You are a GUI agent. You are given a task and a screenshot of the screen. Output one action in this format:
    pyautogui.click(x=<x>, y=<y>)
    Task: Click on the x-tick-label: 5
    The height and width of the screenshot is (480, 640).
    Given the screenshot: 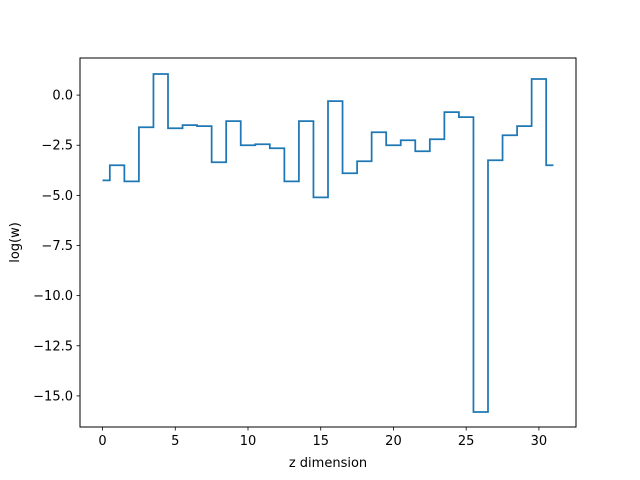 What is the action you would take?
    pyautogui.click(x=175, y=441)
    